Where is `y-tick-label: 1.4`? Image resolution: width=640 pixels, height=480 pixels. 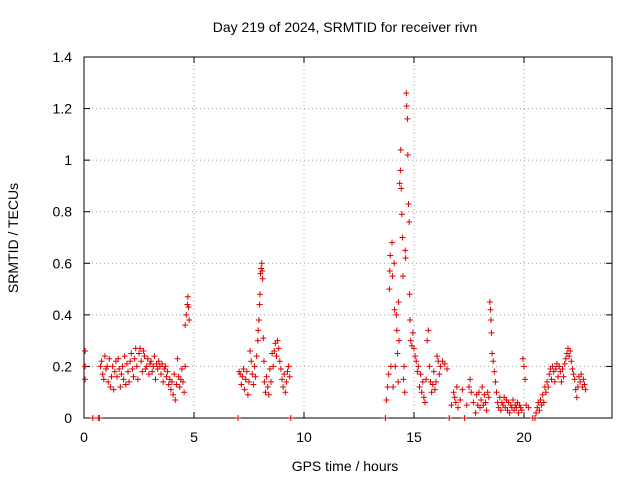
y-tick-label: 1.4 is located at coordinates (63, 57).